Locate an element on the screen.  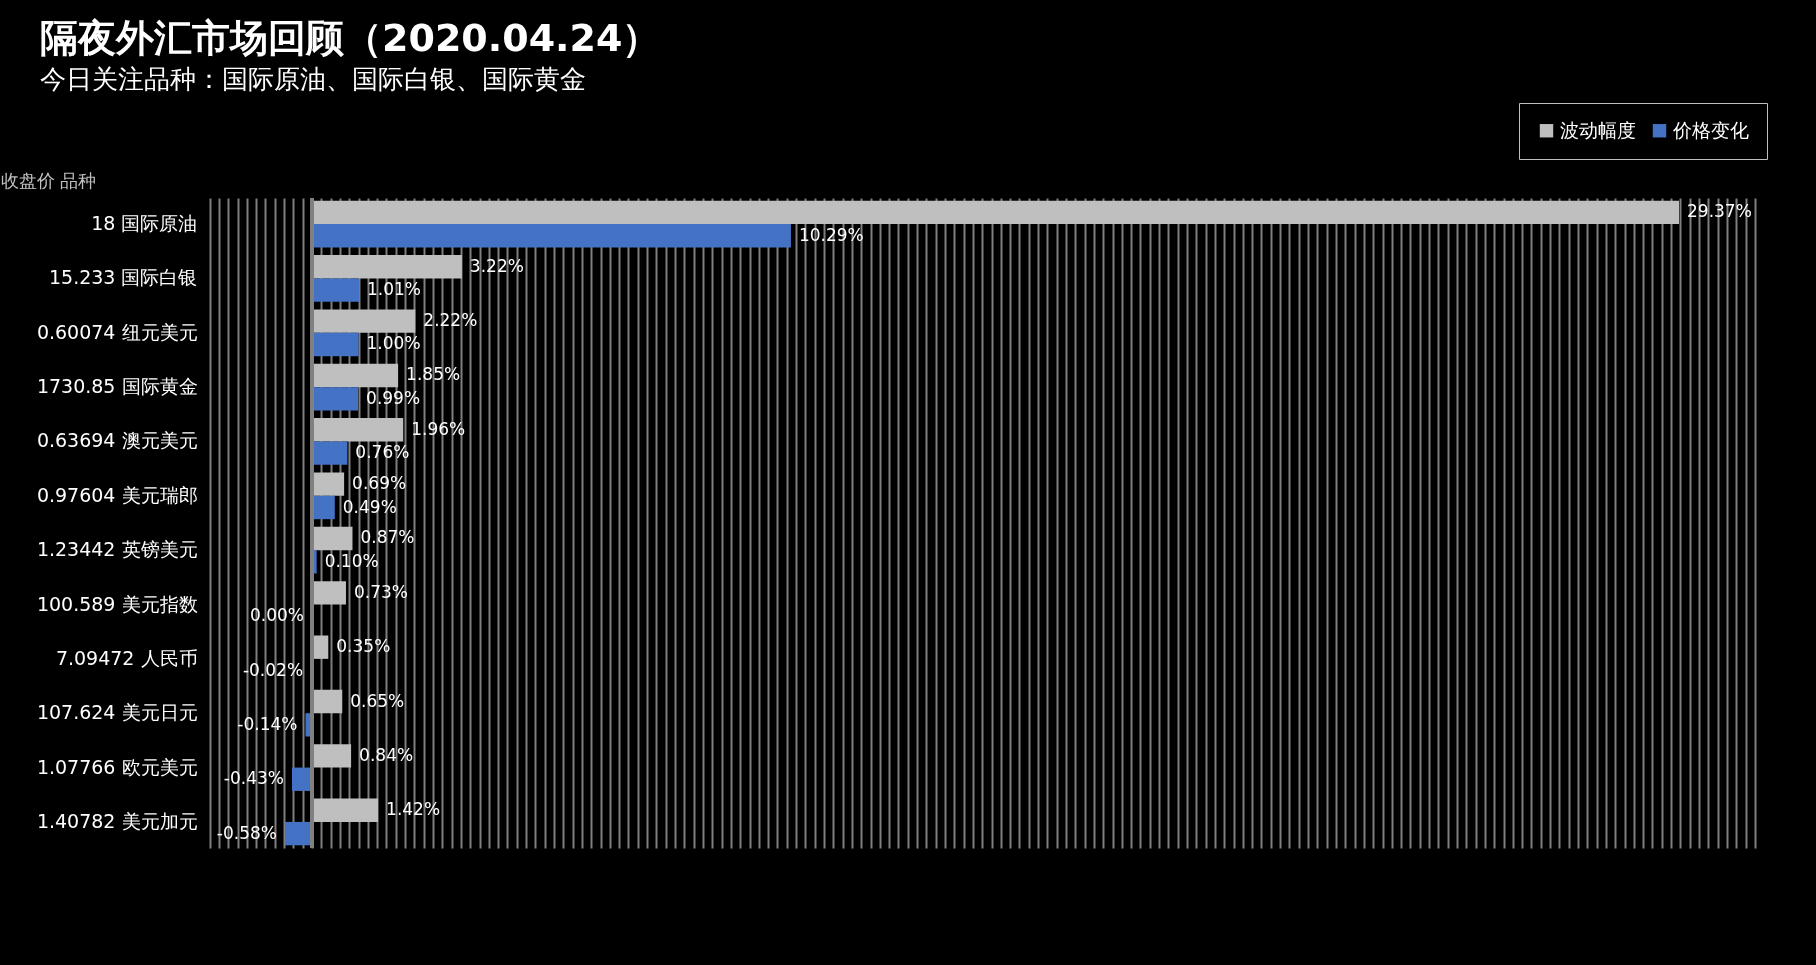
data-label: 0.49% is located at coordinates (369, 506).